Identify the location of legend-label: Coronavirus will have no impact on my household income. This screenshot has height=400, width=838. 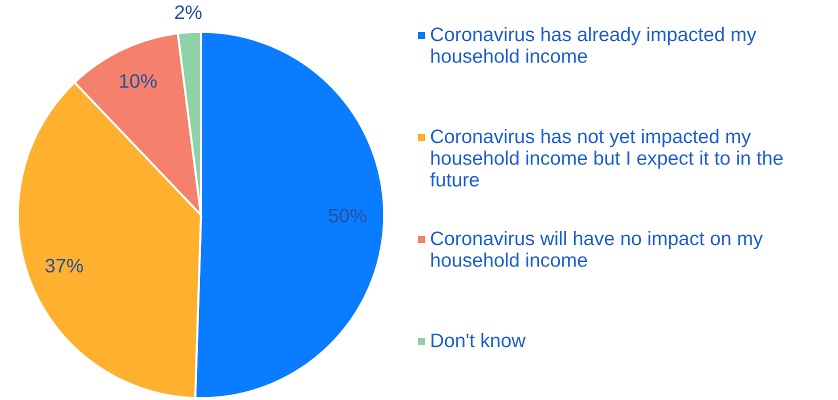
(596, 249).